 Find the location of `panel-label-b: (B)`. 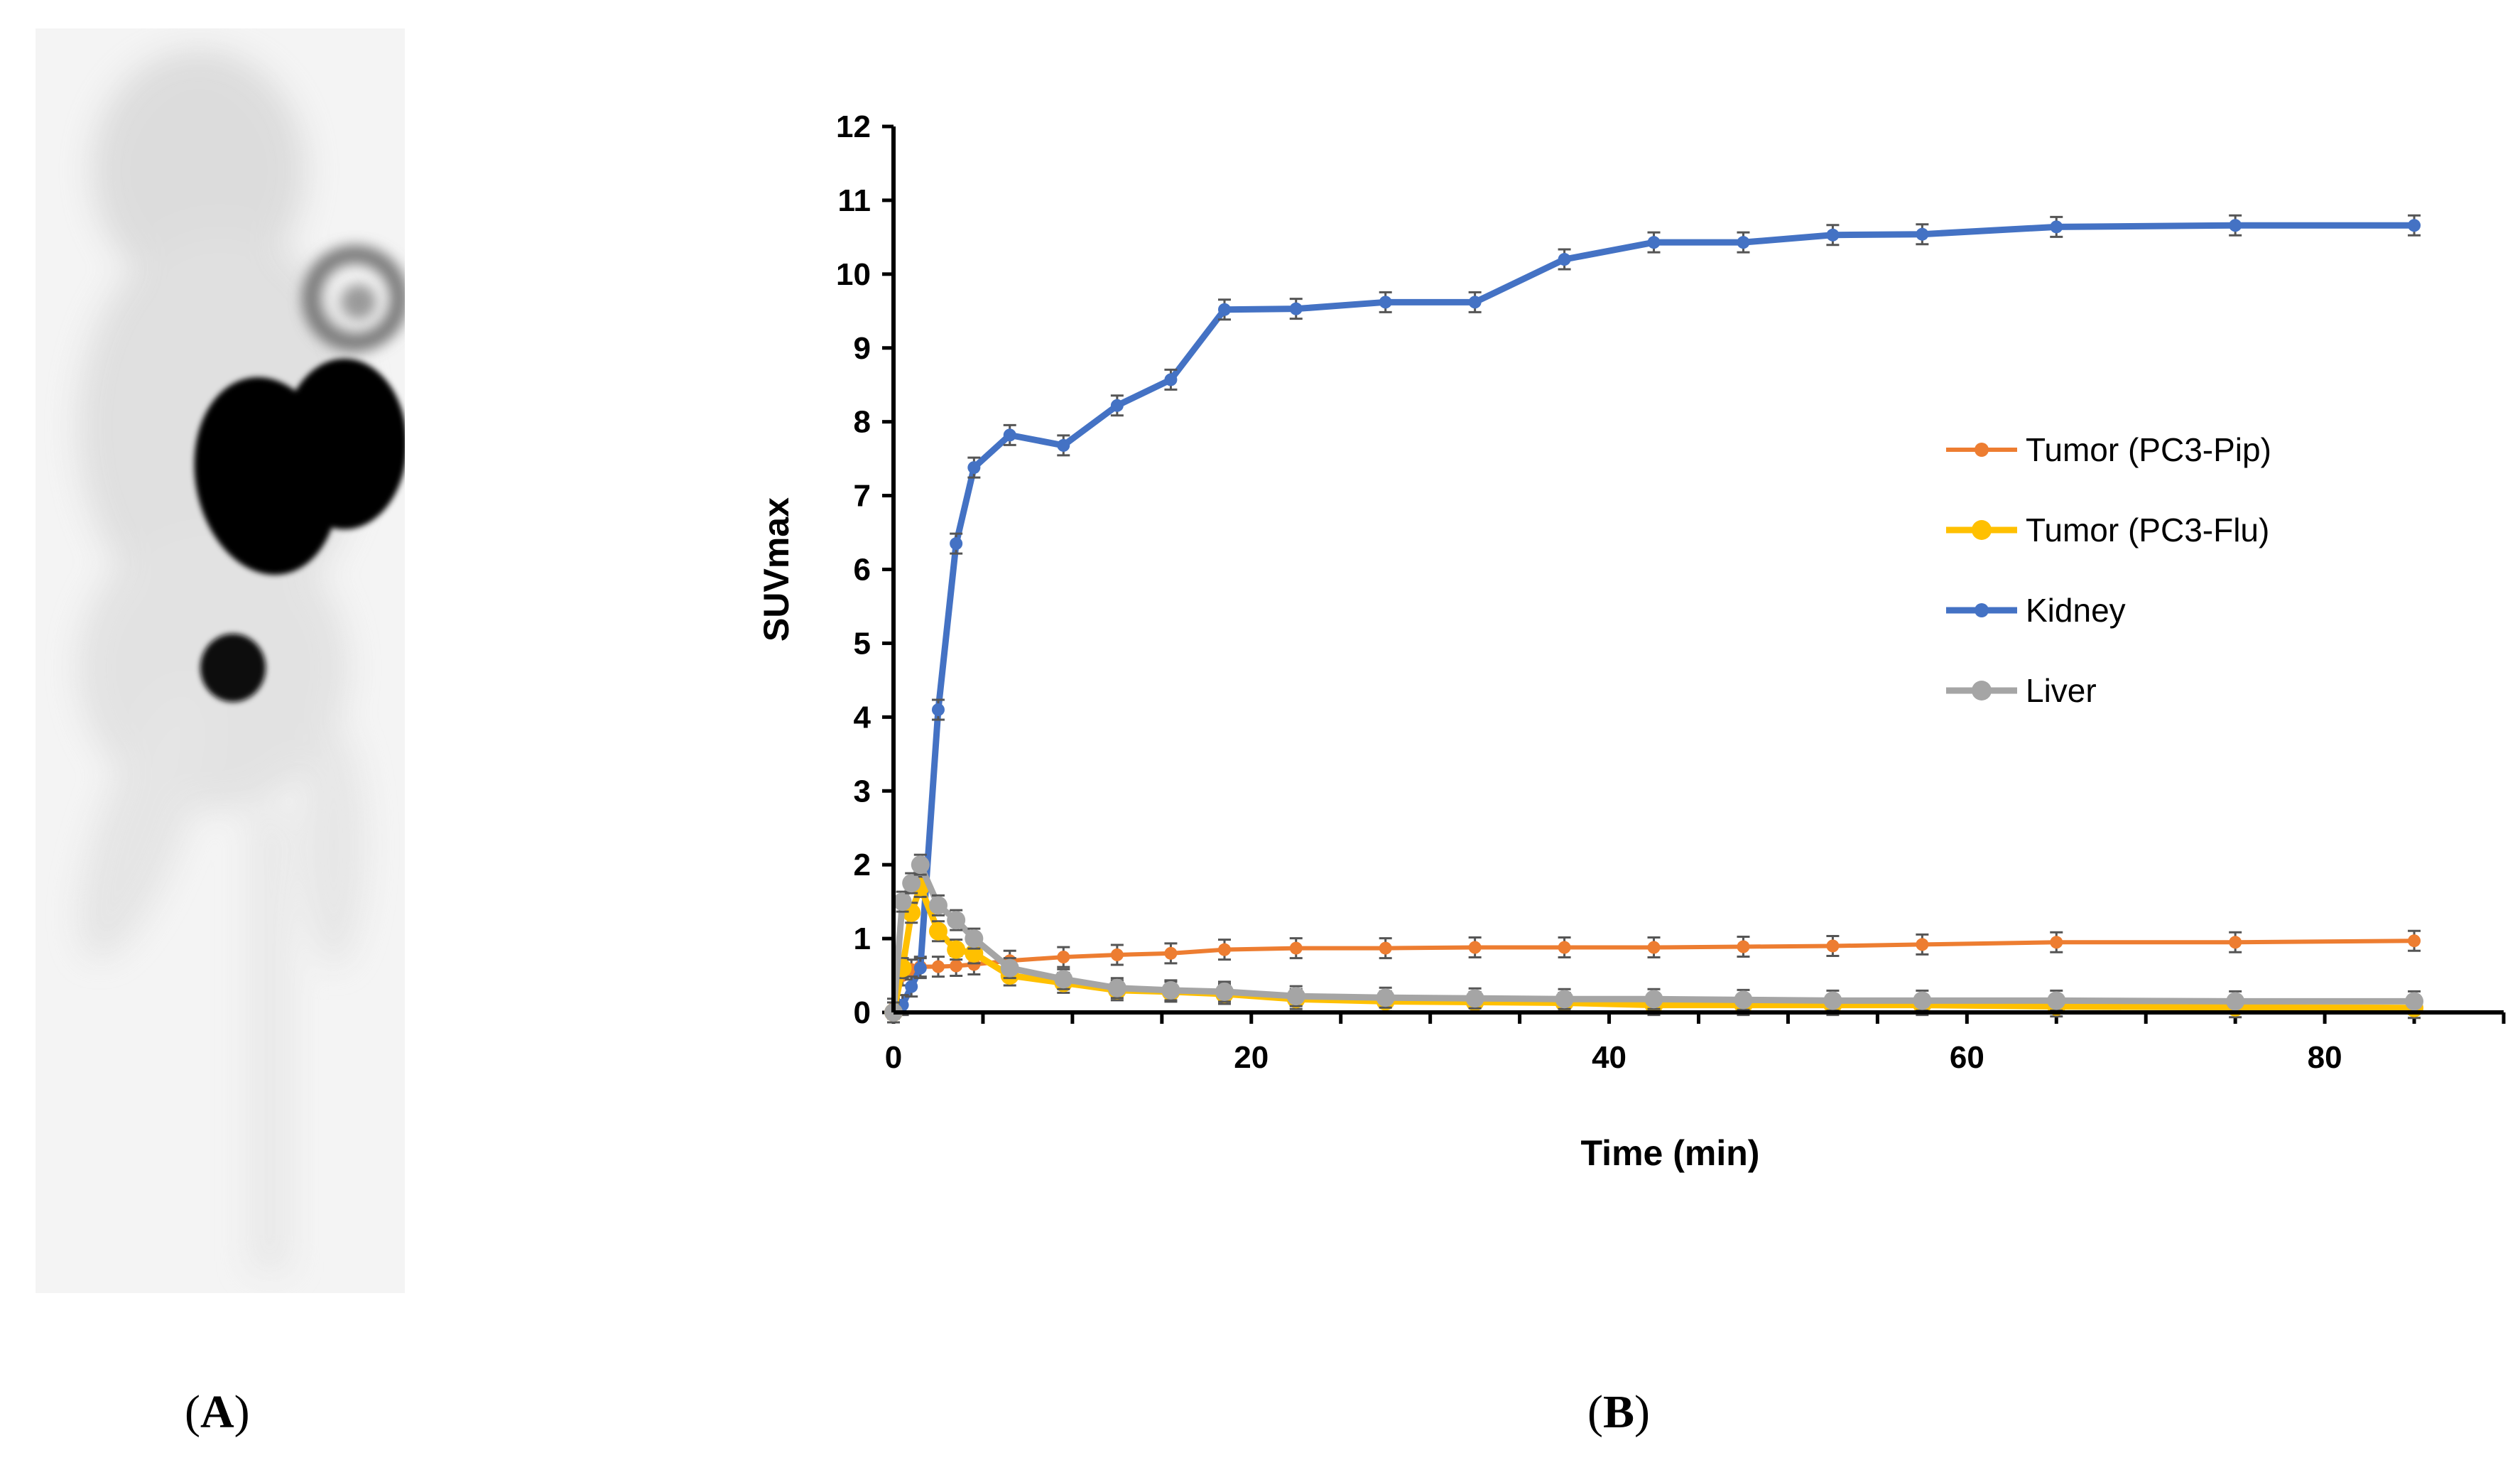

panel-label-b: (B) is located at coordinates (1619, 1412).